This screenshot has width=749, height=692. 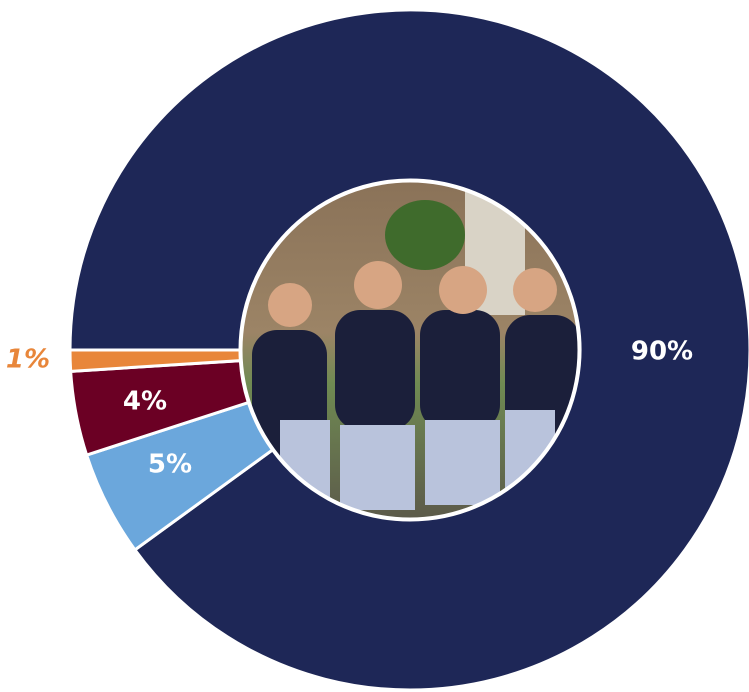 I want to click on value-label: 4%, so click(x=145, y=402).